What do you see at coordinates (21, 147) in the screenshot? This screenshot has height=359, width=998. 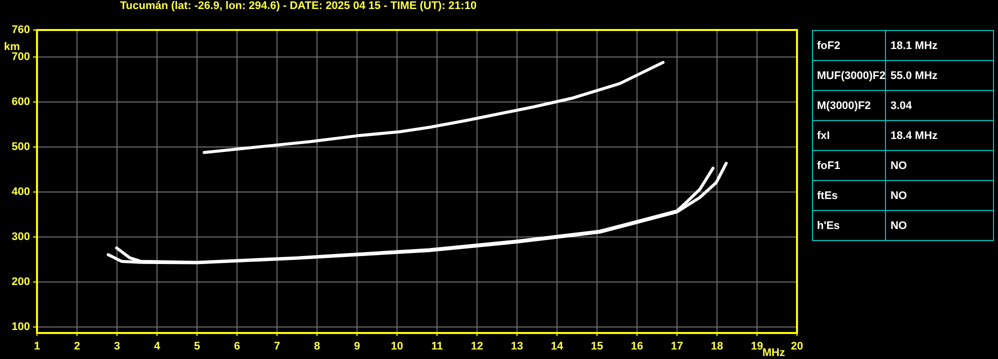 I see `y-tick-label: 500` at bounding box center [21, 147].